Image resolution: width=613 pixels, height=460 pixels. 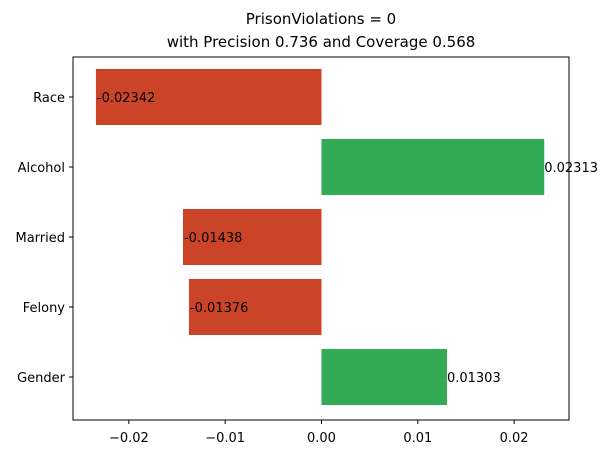 I want to click on x-tick-label: −0.02, so click(x=129, y=438).